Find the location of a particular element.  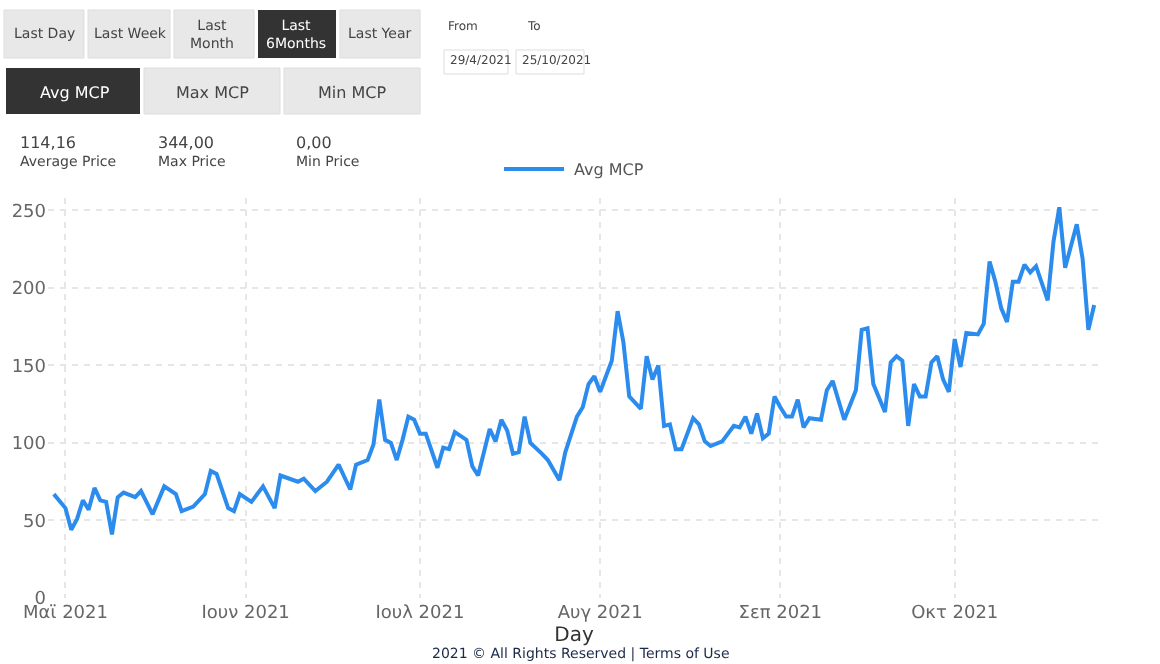

y-tick-label: 150 is located at coordinates (29, 367).